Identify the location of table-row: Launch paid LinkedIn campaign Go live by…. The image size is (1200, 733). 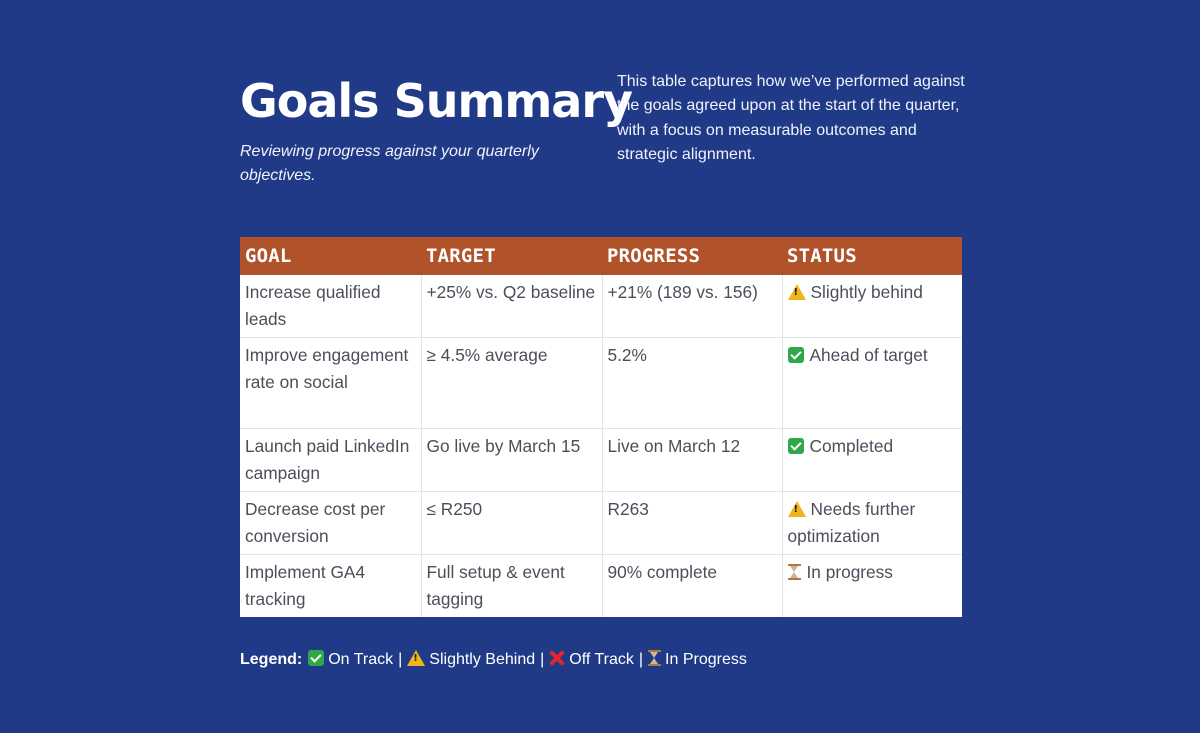
(601, 460).